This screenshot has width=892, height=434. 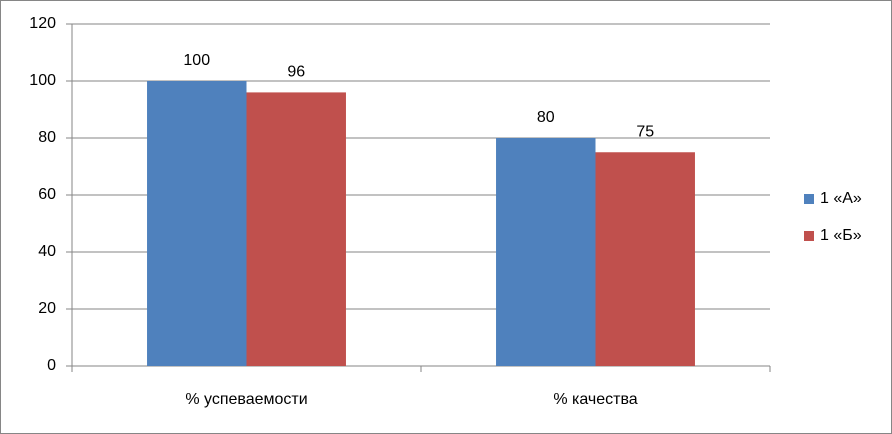 What do you see at coordinates (47, 251) in the screenshot?
I see `y-tick-label: 40` at bounding box center [47, 251].